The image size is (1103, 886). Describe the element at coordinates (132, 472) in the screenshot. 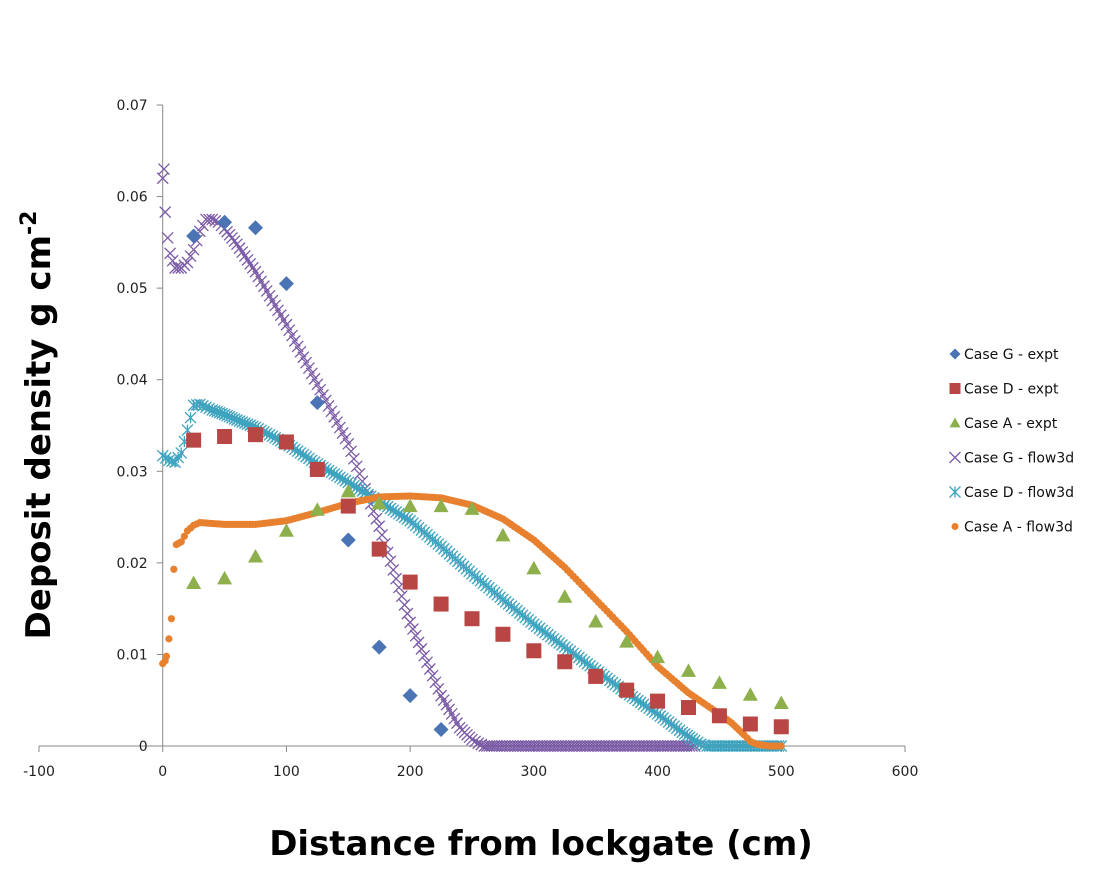

I see `y-tick-label: 0.03` at that location.